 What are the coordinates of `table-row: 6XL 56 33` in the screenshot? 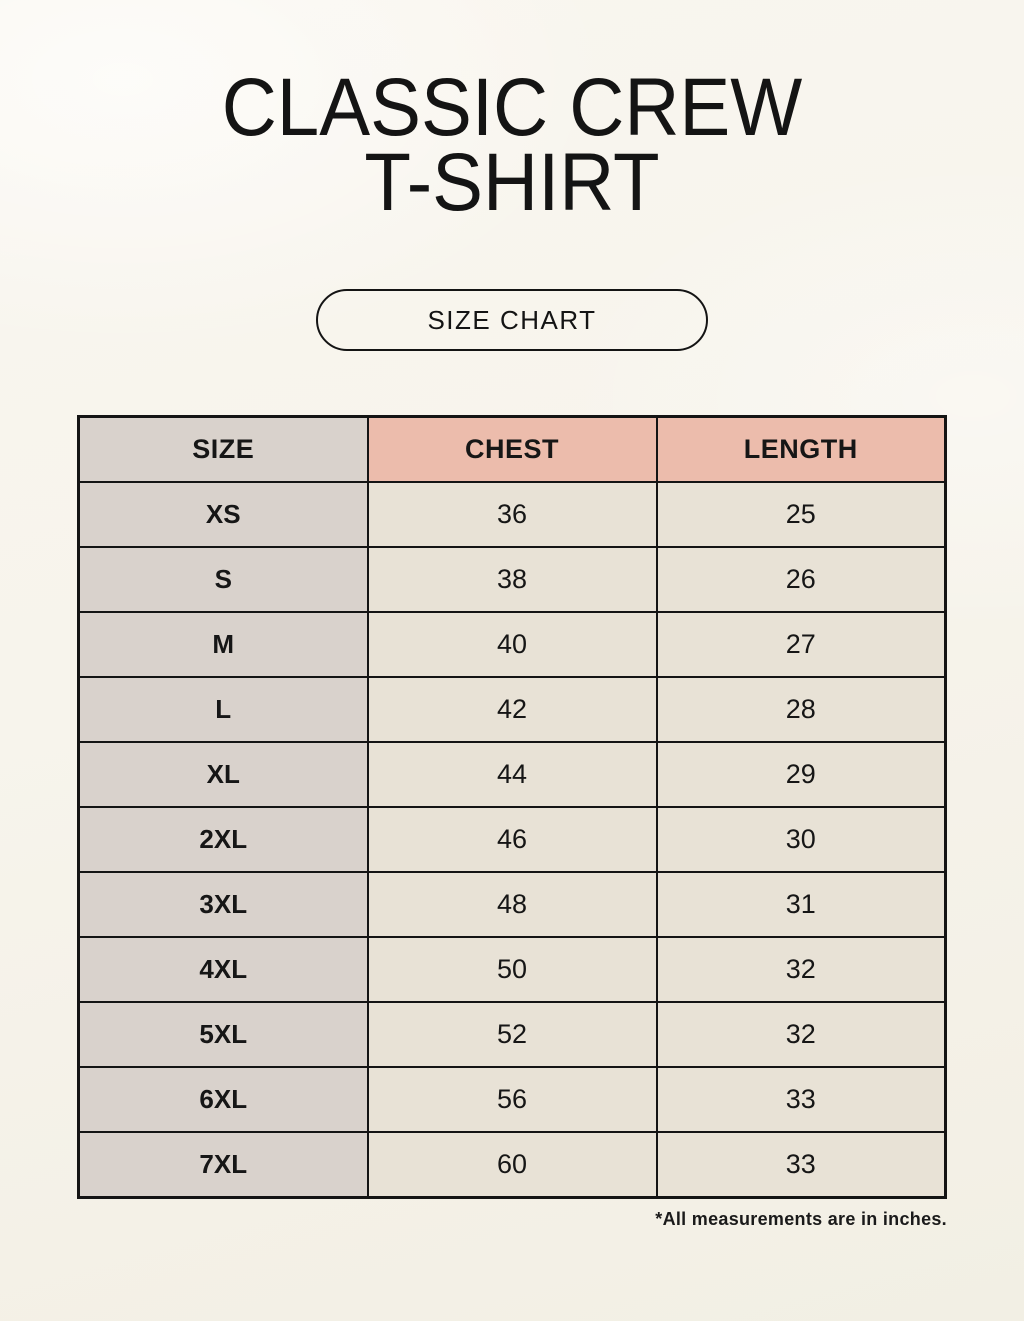 It's located at (512, 1099).